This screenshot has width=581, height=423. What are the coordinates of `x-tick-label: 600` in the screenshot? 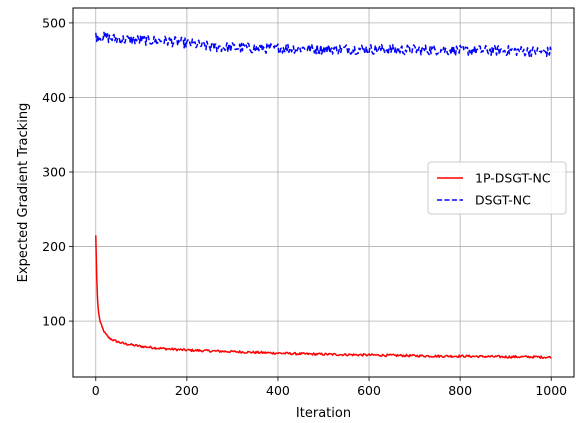 It's located at (369, 390).